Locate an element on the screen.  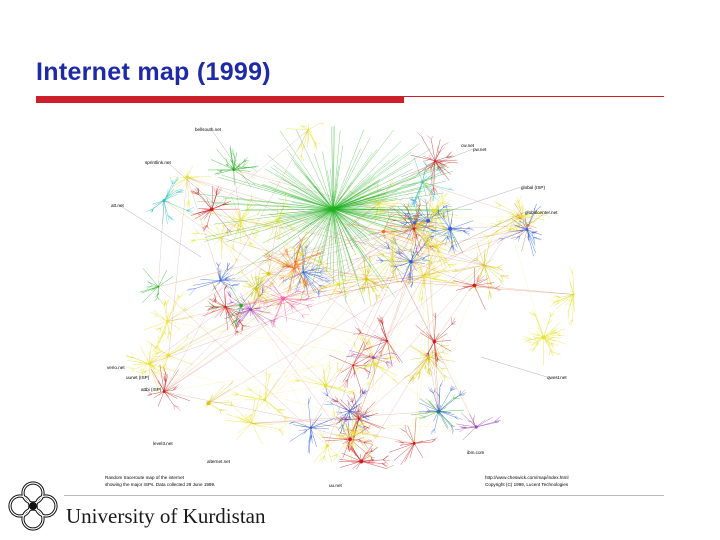
map-label: verio.net is located at coordinates (116, 367).